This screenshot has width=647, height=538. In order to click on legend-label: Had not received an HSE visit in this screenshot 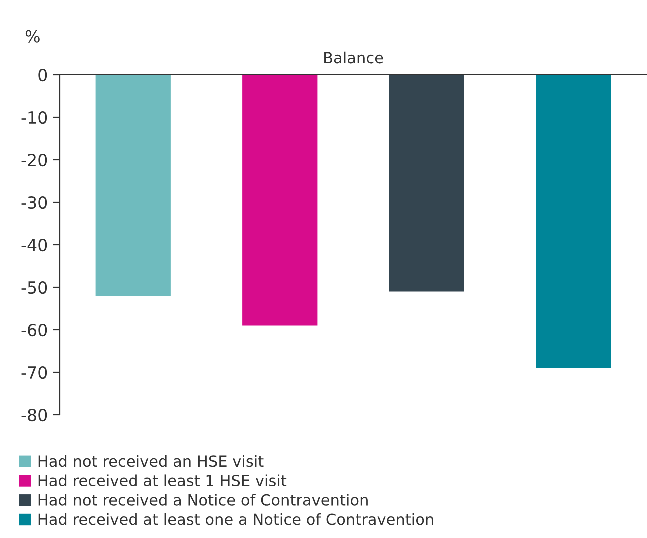, I will do `click(151, 461)`.